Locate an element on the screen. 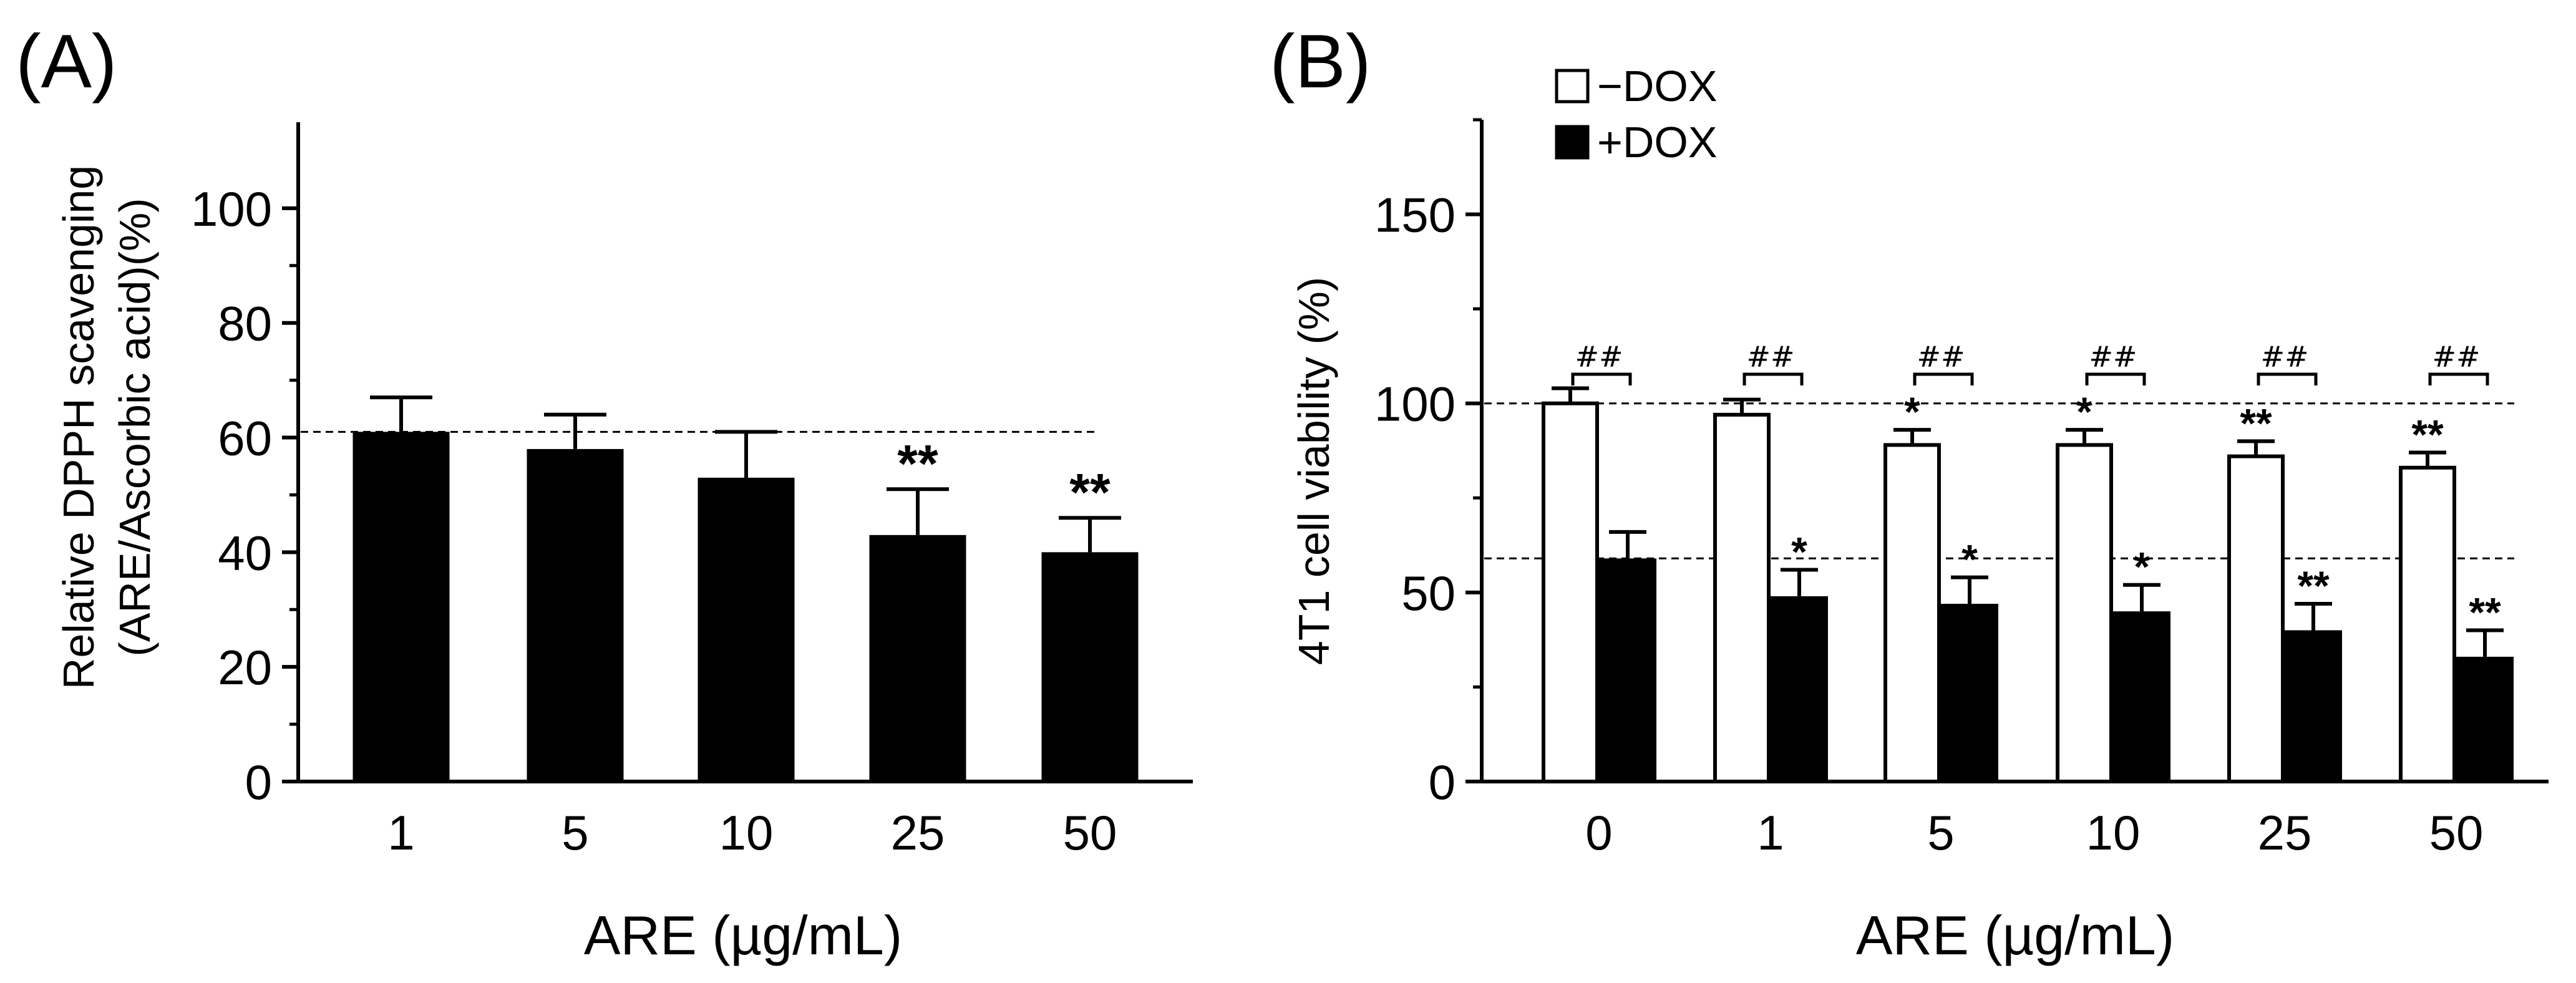 Image resolution: width=2576 pixels, height=983 pixels. panel-b-y-tick-label: 0 is located at coordinates (1442, 782).